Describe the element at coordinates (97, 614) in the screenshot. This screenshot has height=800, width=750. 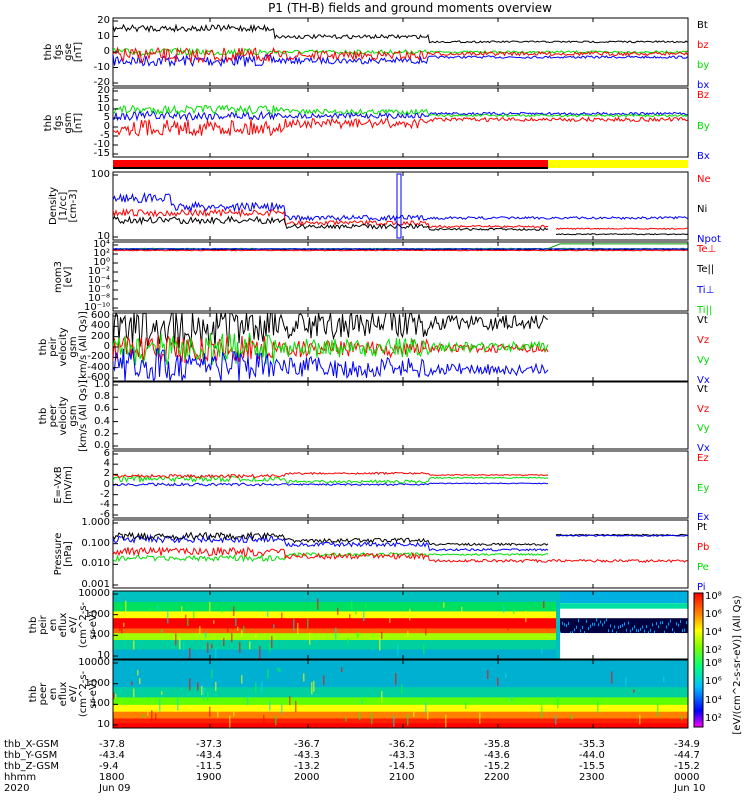
I see `y-tick-label: 1000` at that location.